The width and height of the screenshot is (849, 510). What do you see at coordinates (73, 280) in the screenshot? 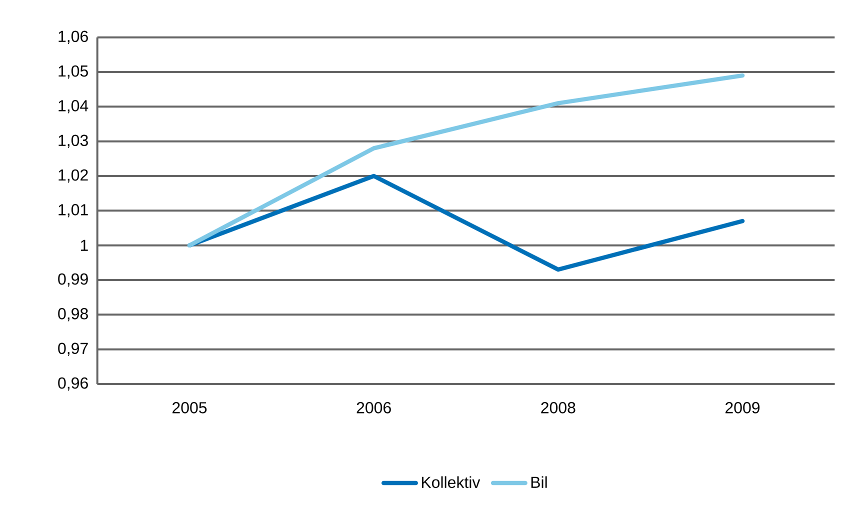
I see `y-tick-label: 0,99` at bounding box center [73, 280].